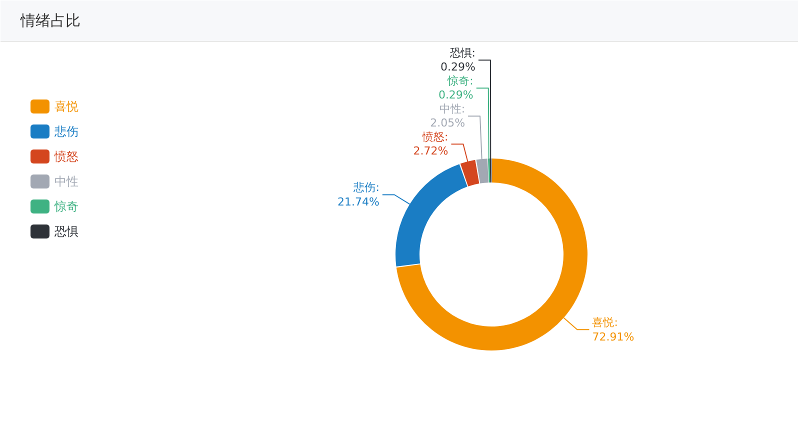  What do you see at coordinates (66, 131) in the screenshot?
I see `legend-label: 悲伤` at bounding box center [66, 131].